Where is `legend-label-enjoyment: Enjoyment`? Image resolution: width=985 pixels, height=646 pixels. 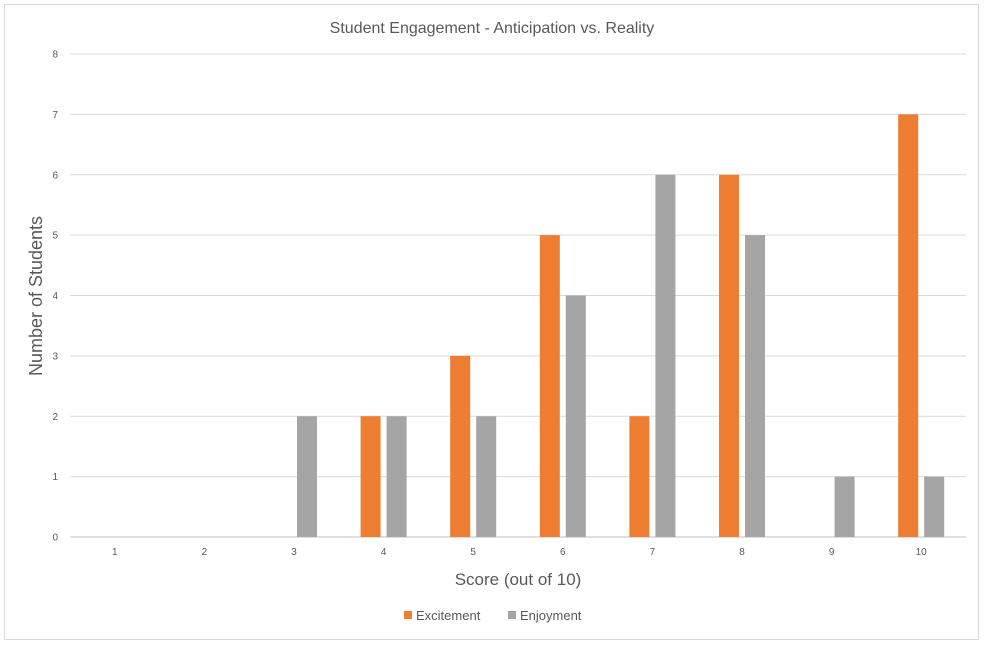
legend-label-enjoyment: Enjoyment is located at coordinates (551, 615).